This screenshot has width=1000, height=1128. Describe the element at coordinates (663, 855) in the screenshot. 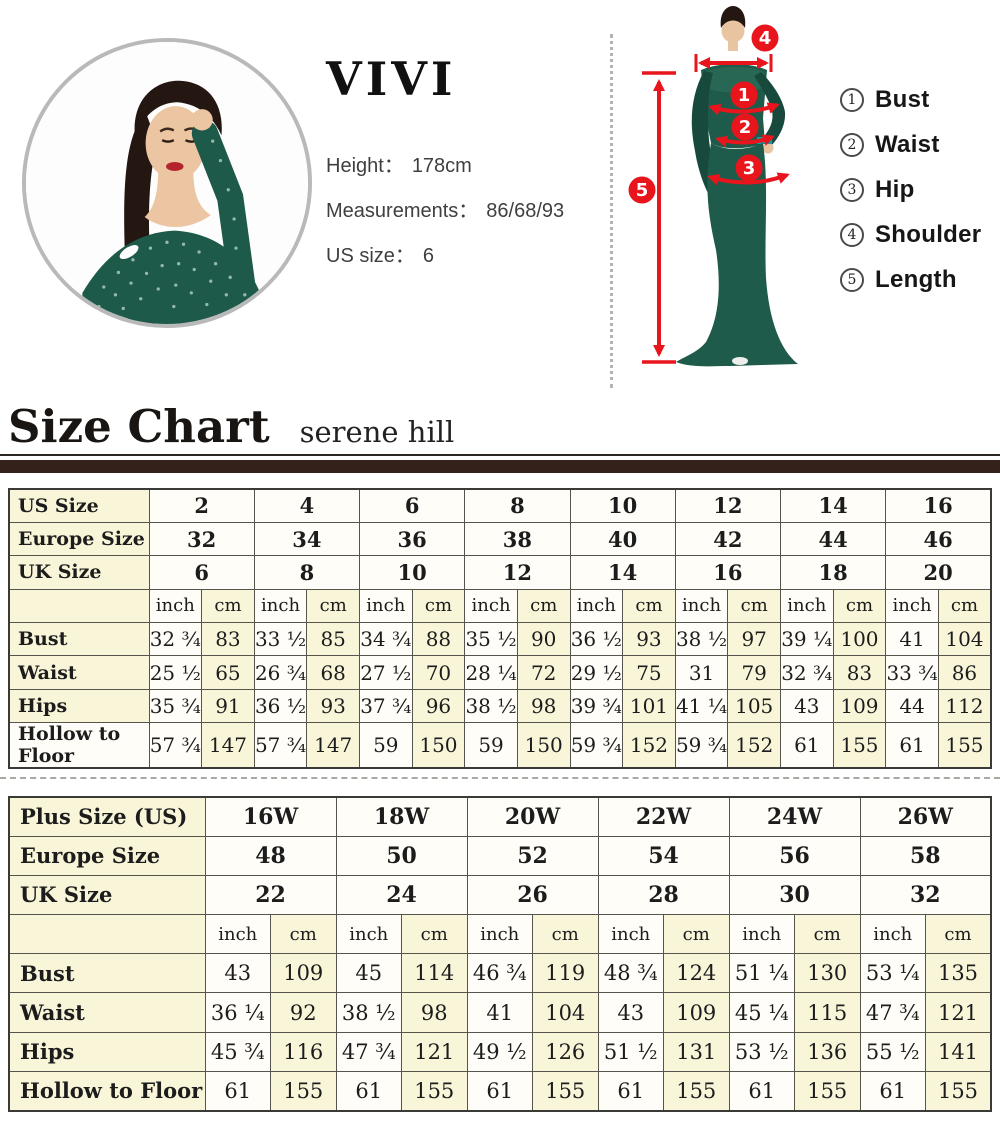

I see `size-cell: 54` at that location.